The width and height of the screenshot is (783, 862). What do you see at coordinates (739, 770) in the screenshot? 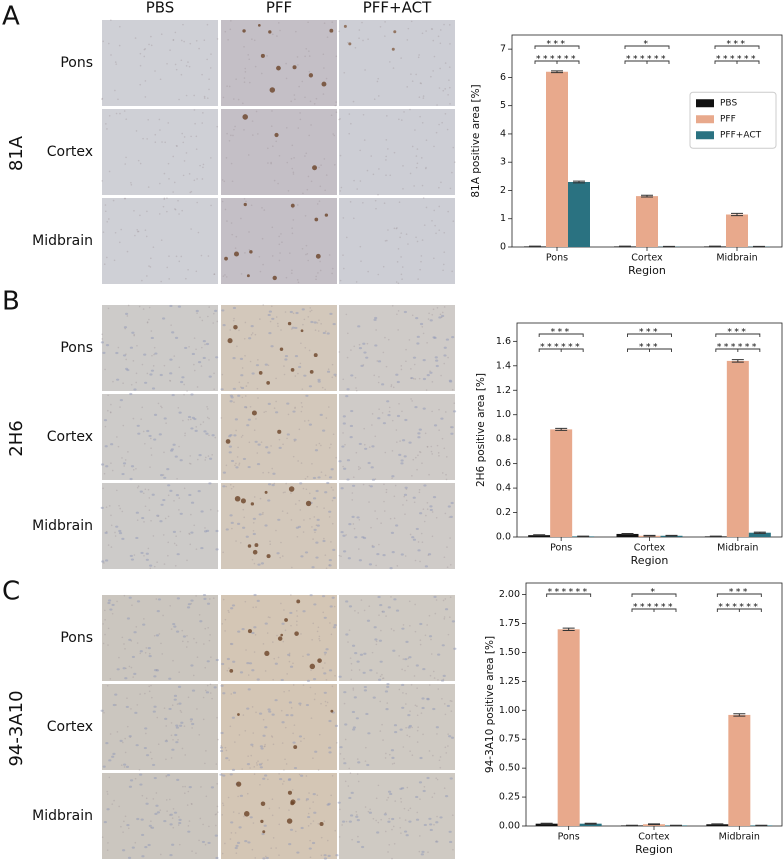
I see `bar` at bounding box center [739, 770].